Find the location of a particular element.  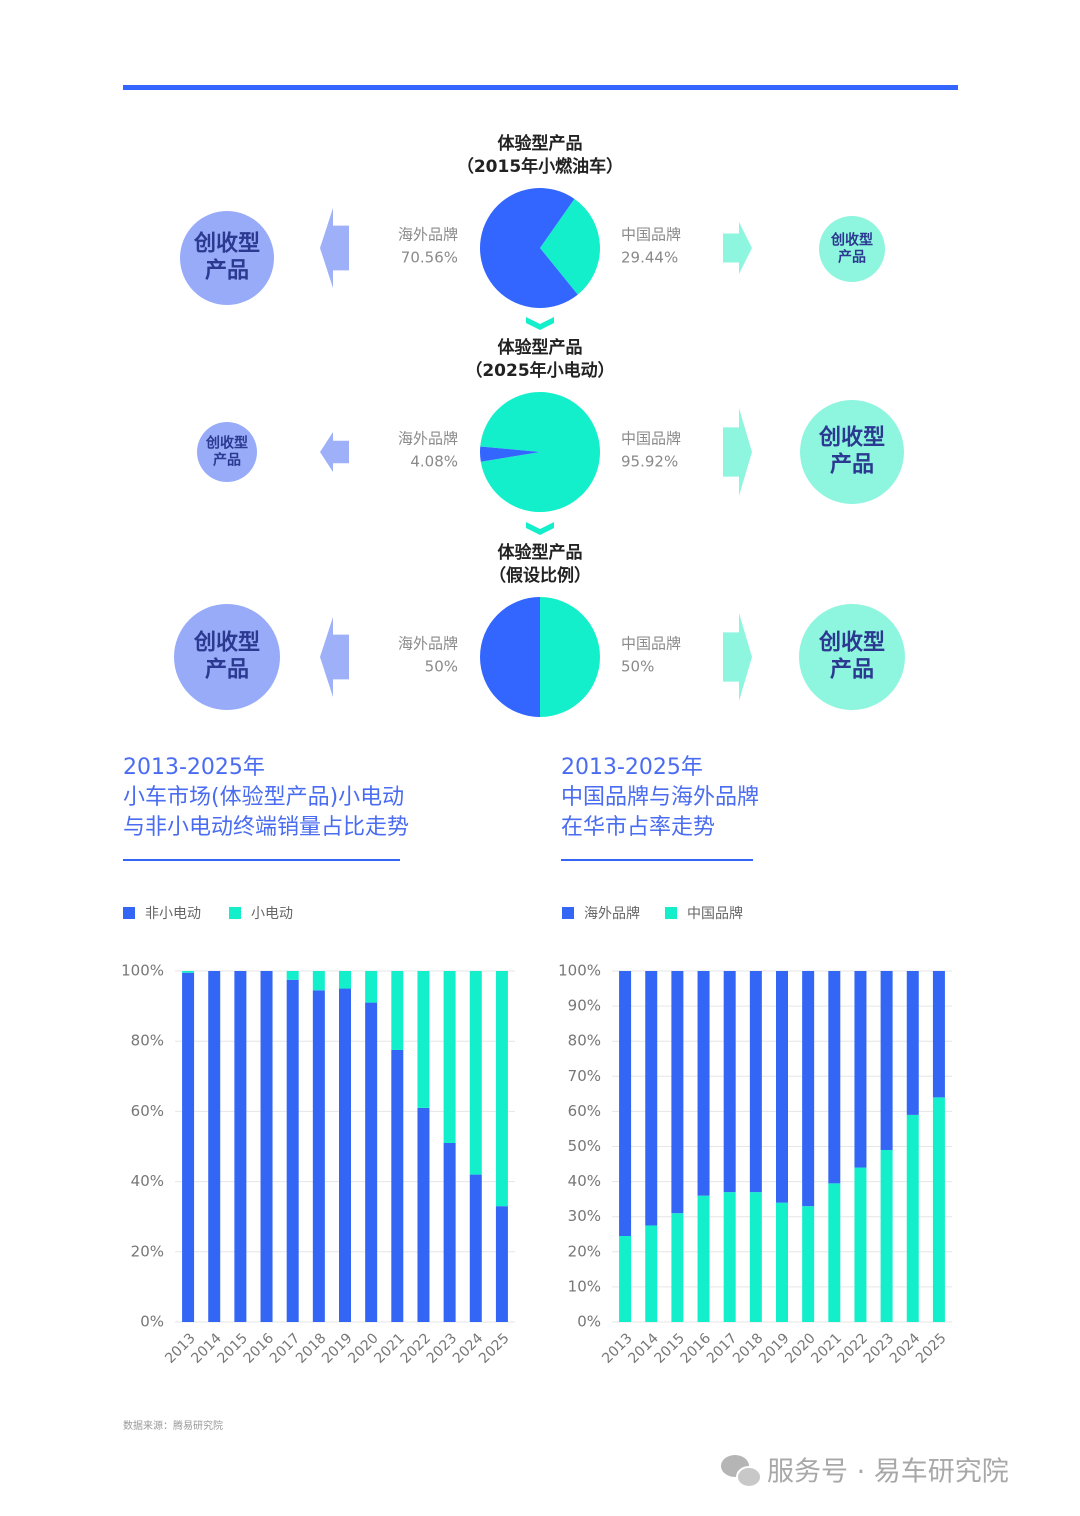

watermark: 服务号 · 易车研究院 is located at coordinates (888, 1472).